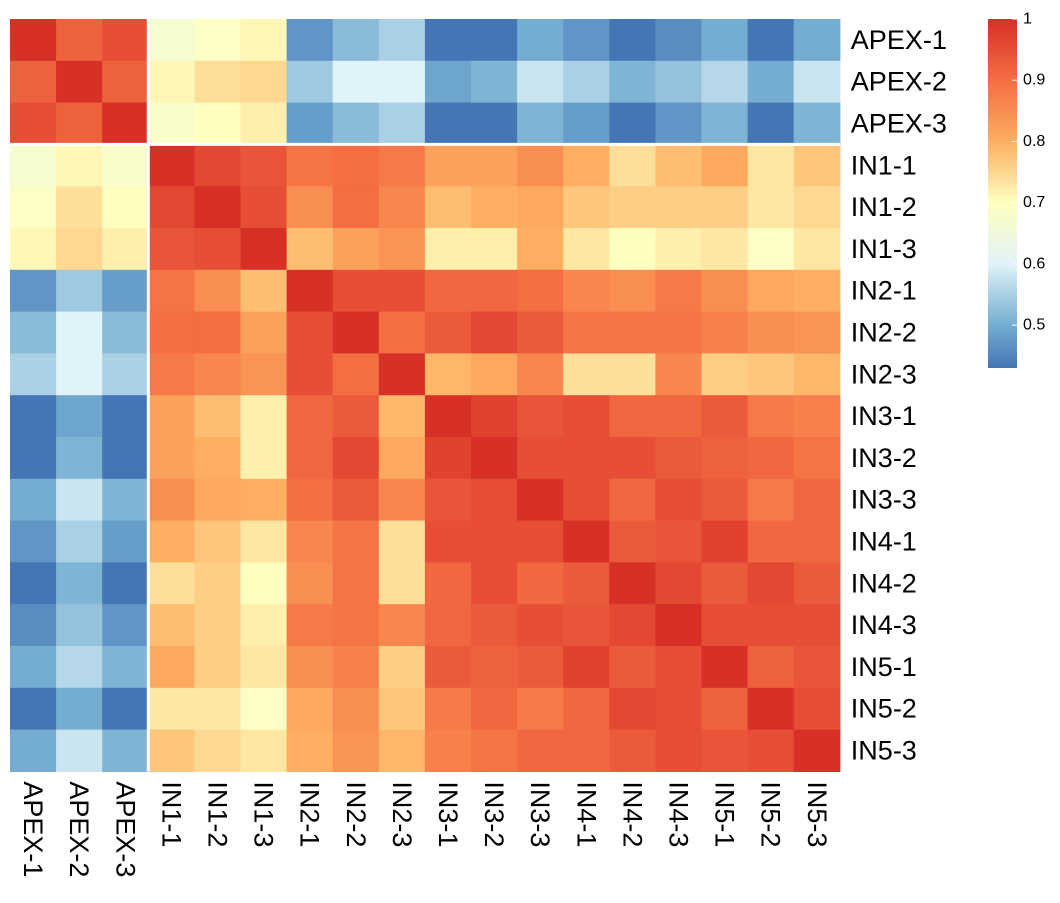 The image size is (1060, 903). Describe the element at coordinates (125, 829) in the screenshot. I see `column-label: APEX-3` at that location.